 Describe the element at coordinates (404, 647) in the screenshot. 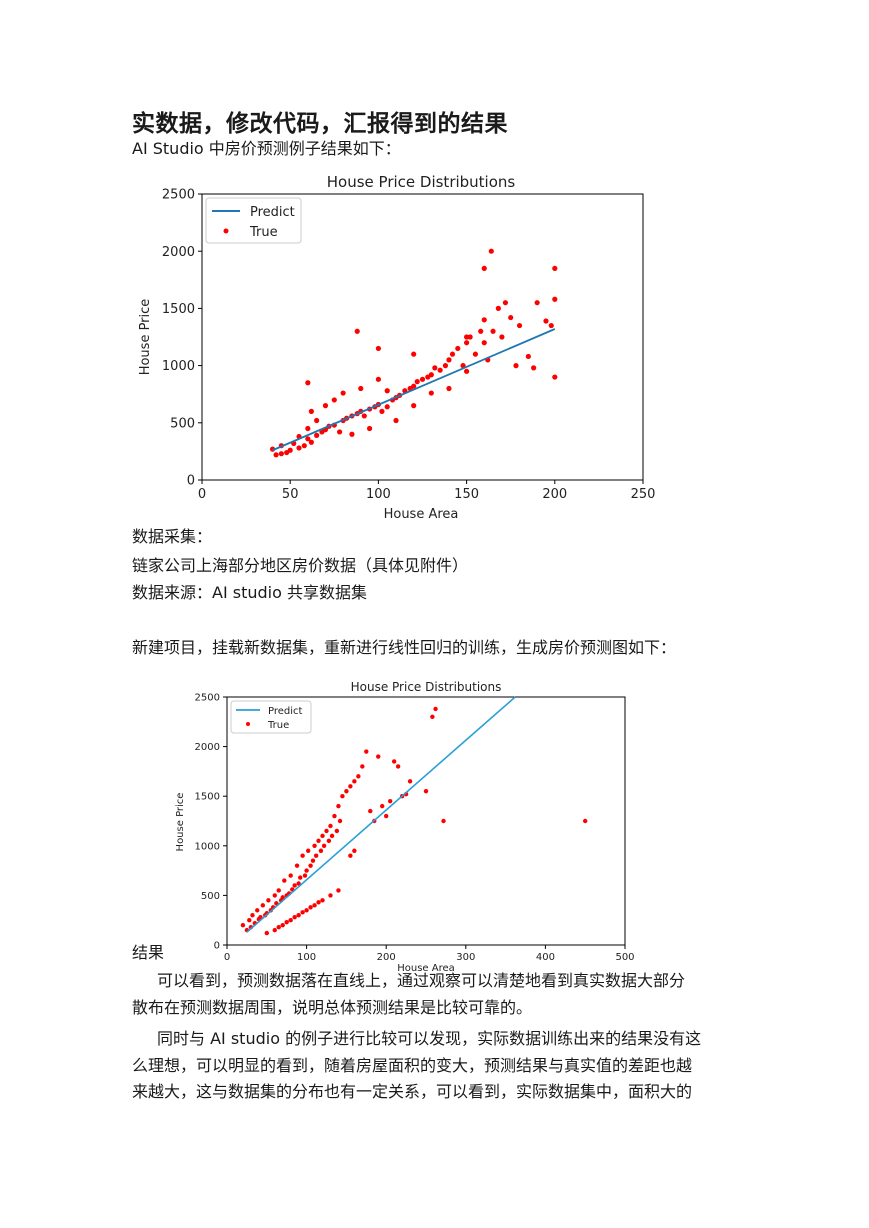

I see `new-project-text: 新建项目，挂载新数据集，重新进行线性回归的训练，生成房价预测图如下：` at that location.